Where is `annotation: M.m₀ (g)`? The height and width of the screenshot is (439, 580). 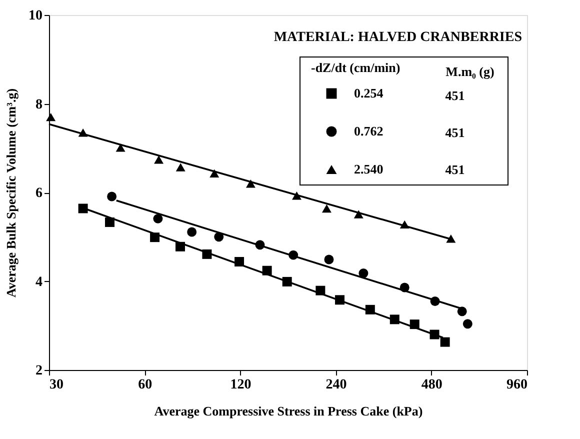
annotation: M.m₀ (g) is located at coordinates (470, 71).